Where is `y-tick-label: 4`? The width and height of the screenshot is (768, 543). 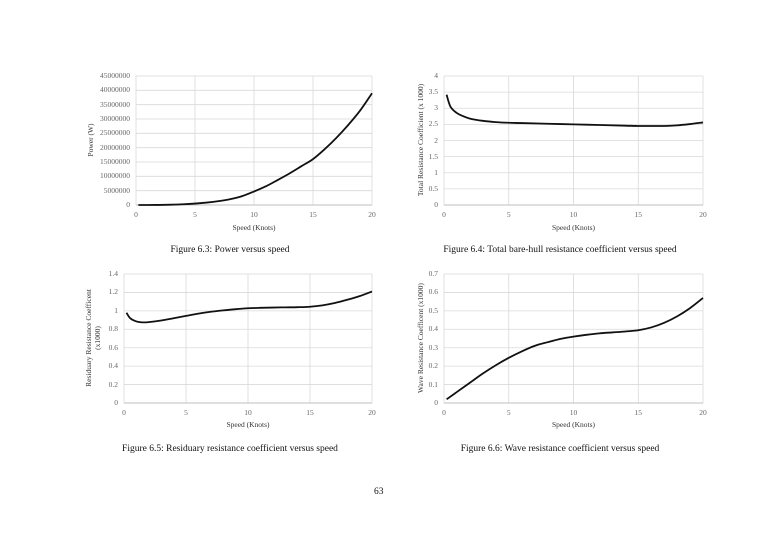
y-tick-label: 4 is located at coordinates (436, 75).